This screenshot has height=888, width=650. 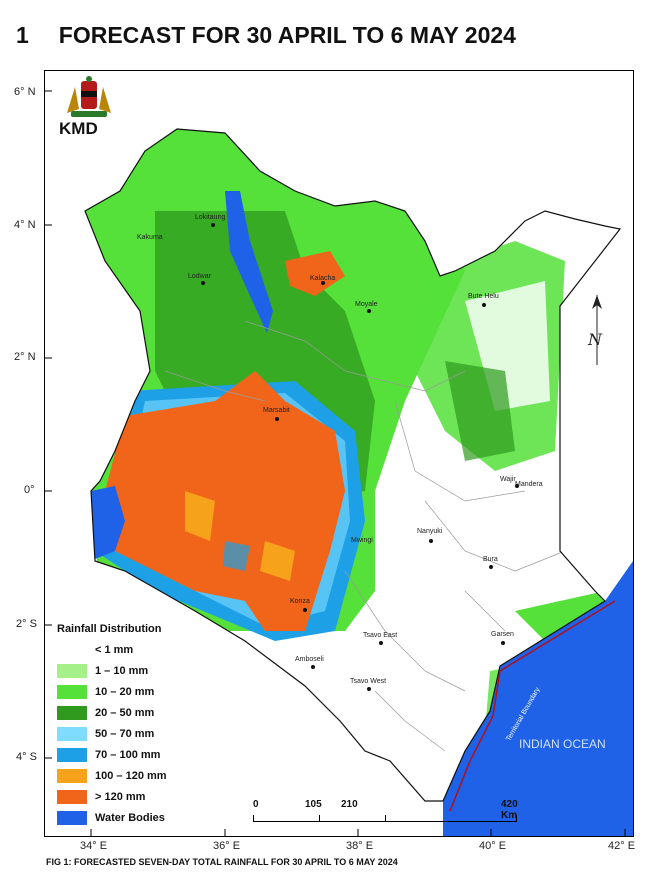 I want to click on legend-label: 70 – 100 mm, so click(x=128, y=754).